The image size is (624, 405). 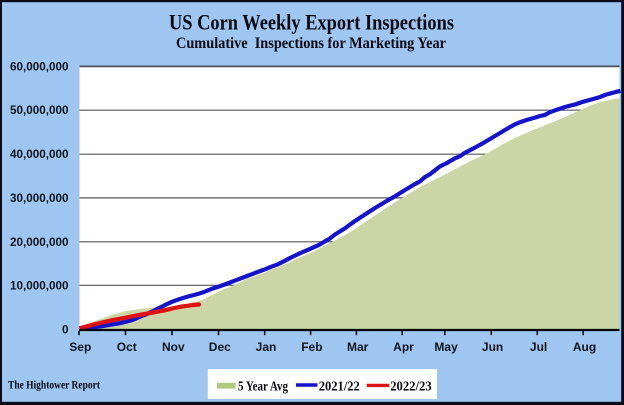 I want to click on svg-text: Sep, so click(x=80, y=347).